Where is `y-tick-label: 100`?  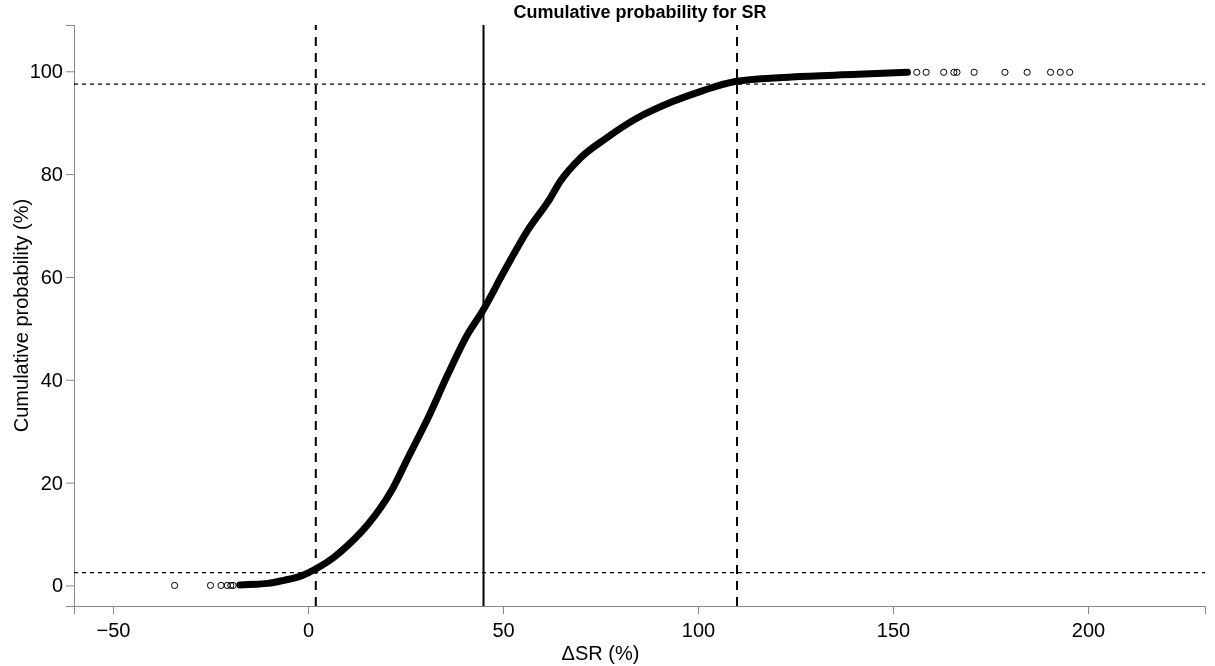 y-tick-label: 100 is located at coordinates (46, 71).